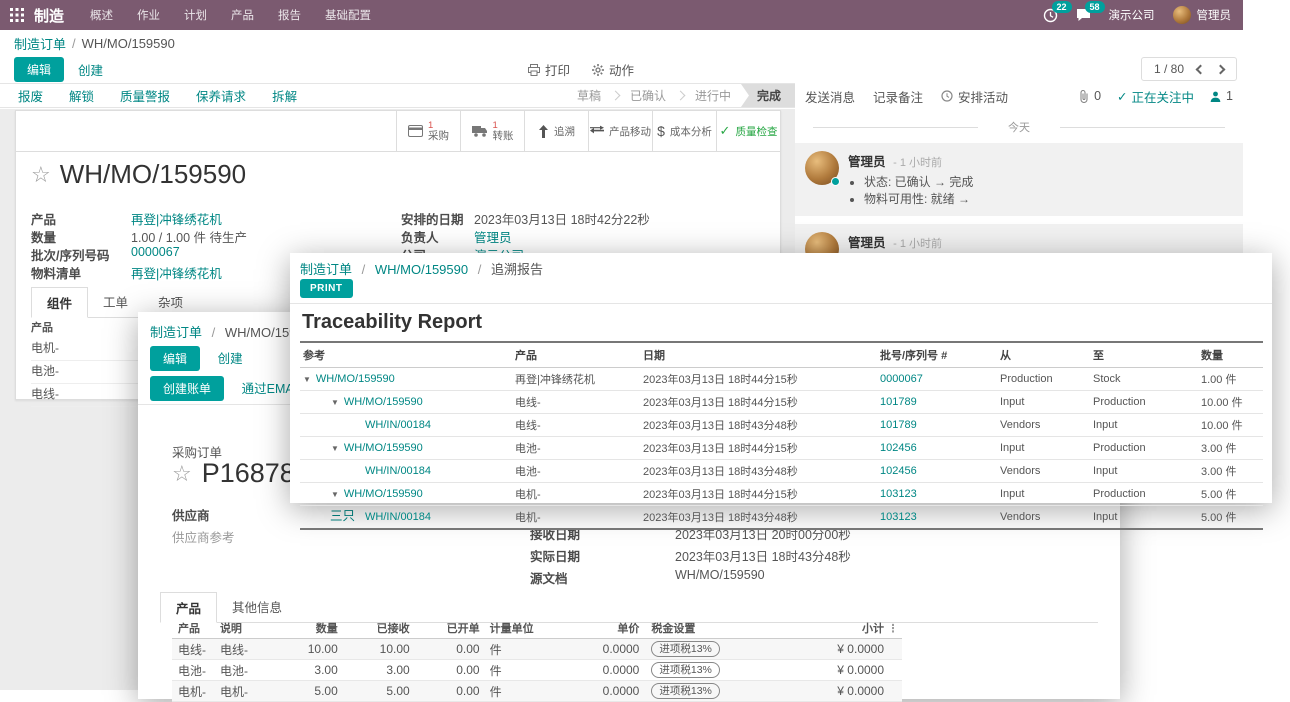 The image size is (1290, 702). Describe the element at coordinates (543, 131) in the screenshot. I see `arrow-up-icon` at that location.